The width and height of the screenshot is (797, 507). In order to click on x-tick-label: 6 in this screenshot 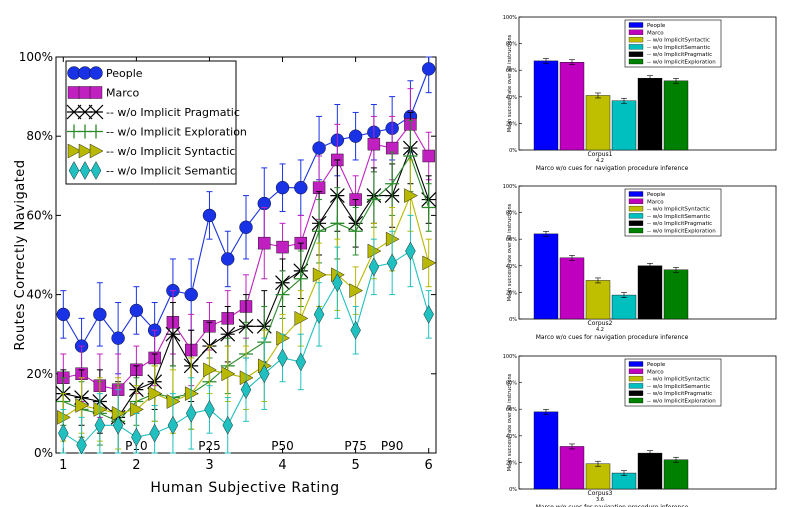, I will do `click(429, 465)`.